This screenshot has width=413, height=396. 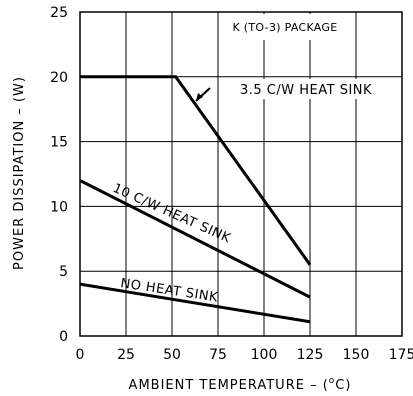 What do you see at coordinates (59, 78) in the screenshot?
I see `y-tick-label: 20` at bounding box center [59, 78].